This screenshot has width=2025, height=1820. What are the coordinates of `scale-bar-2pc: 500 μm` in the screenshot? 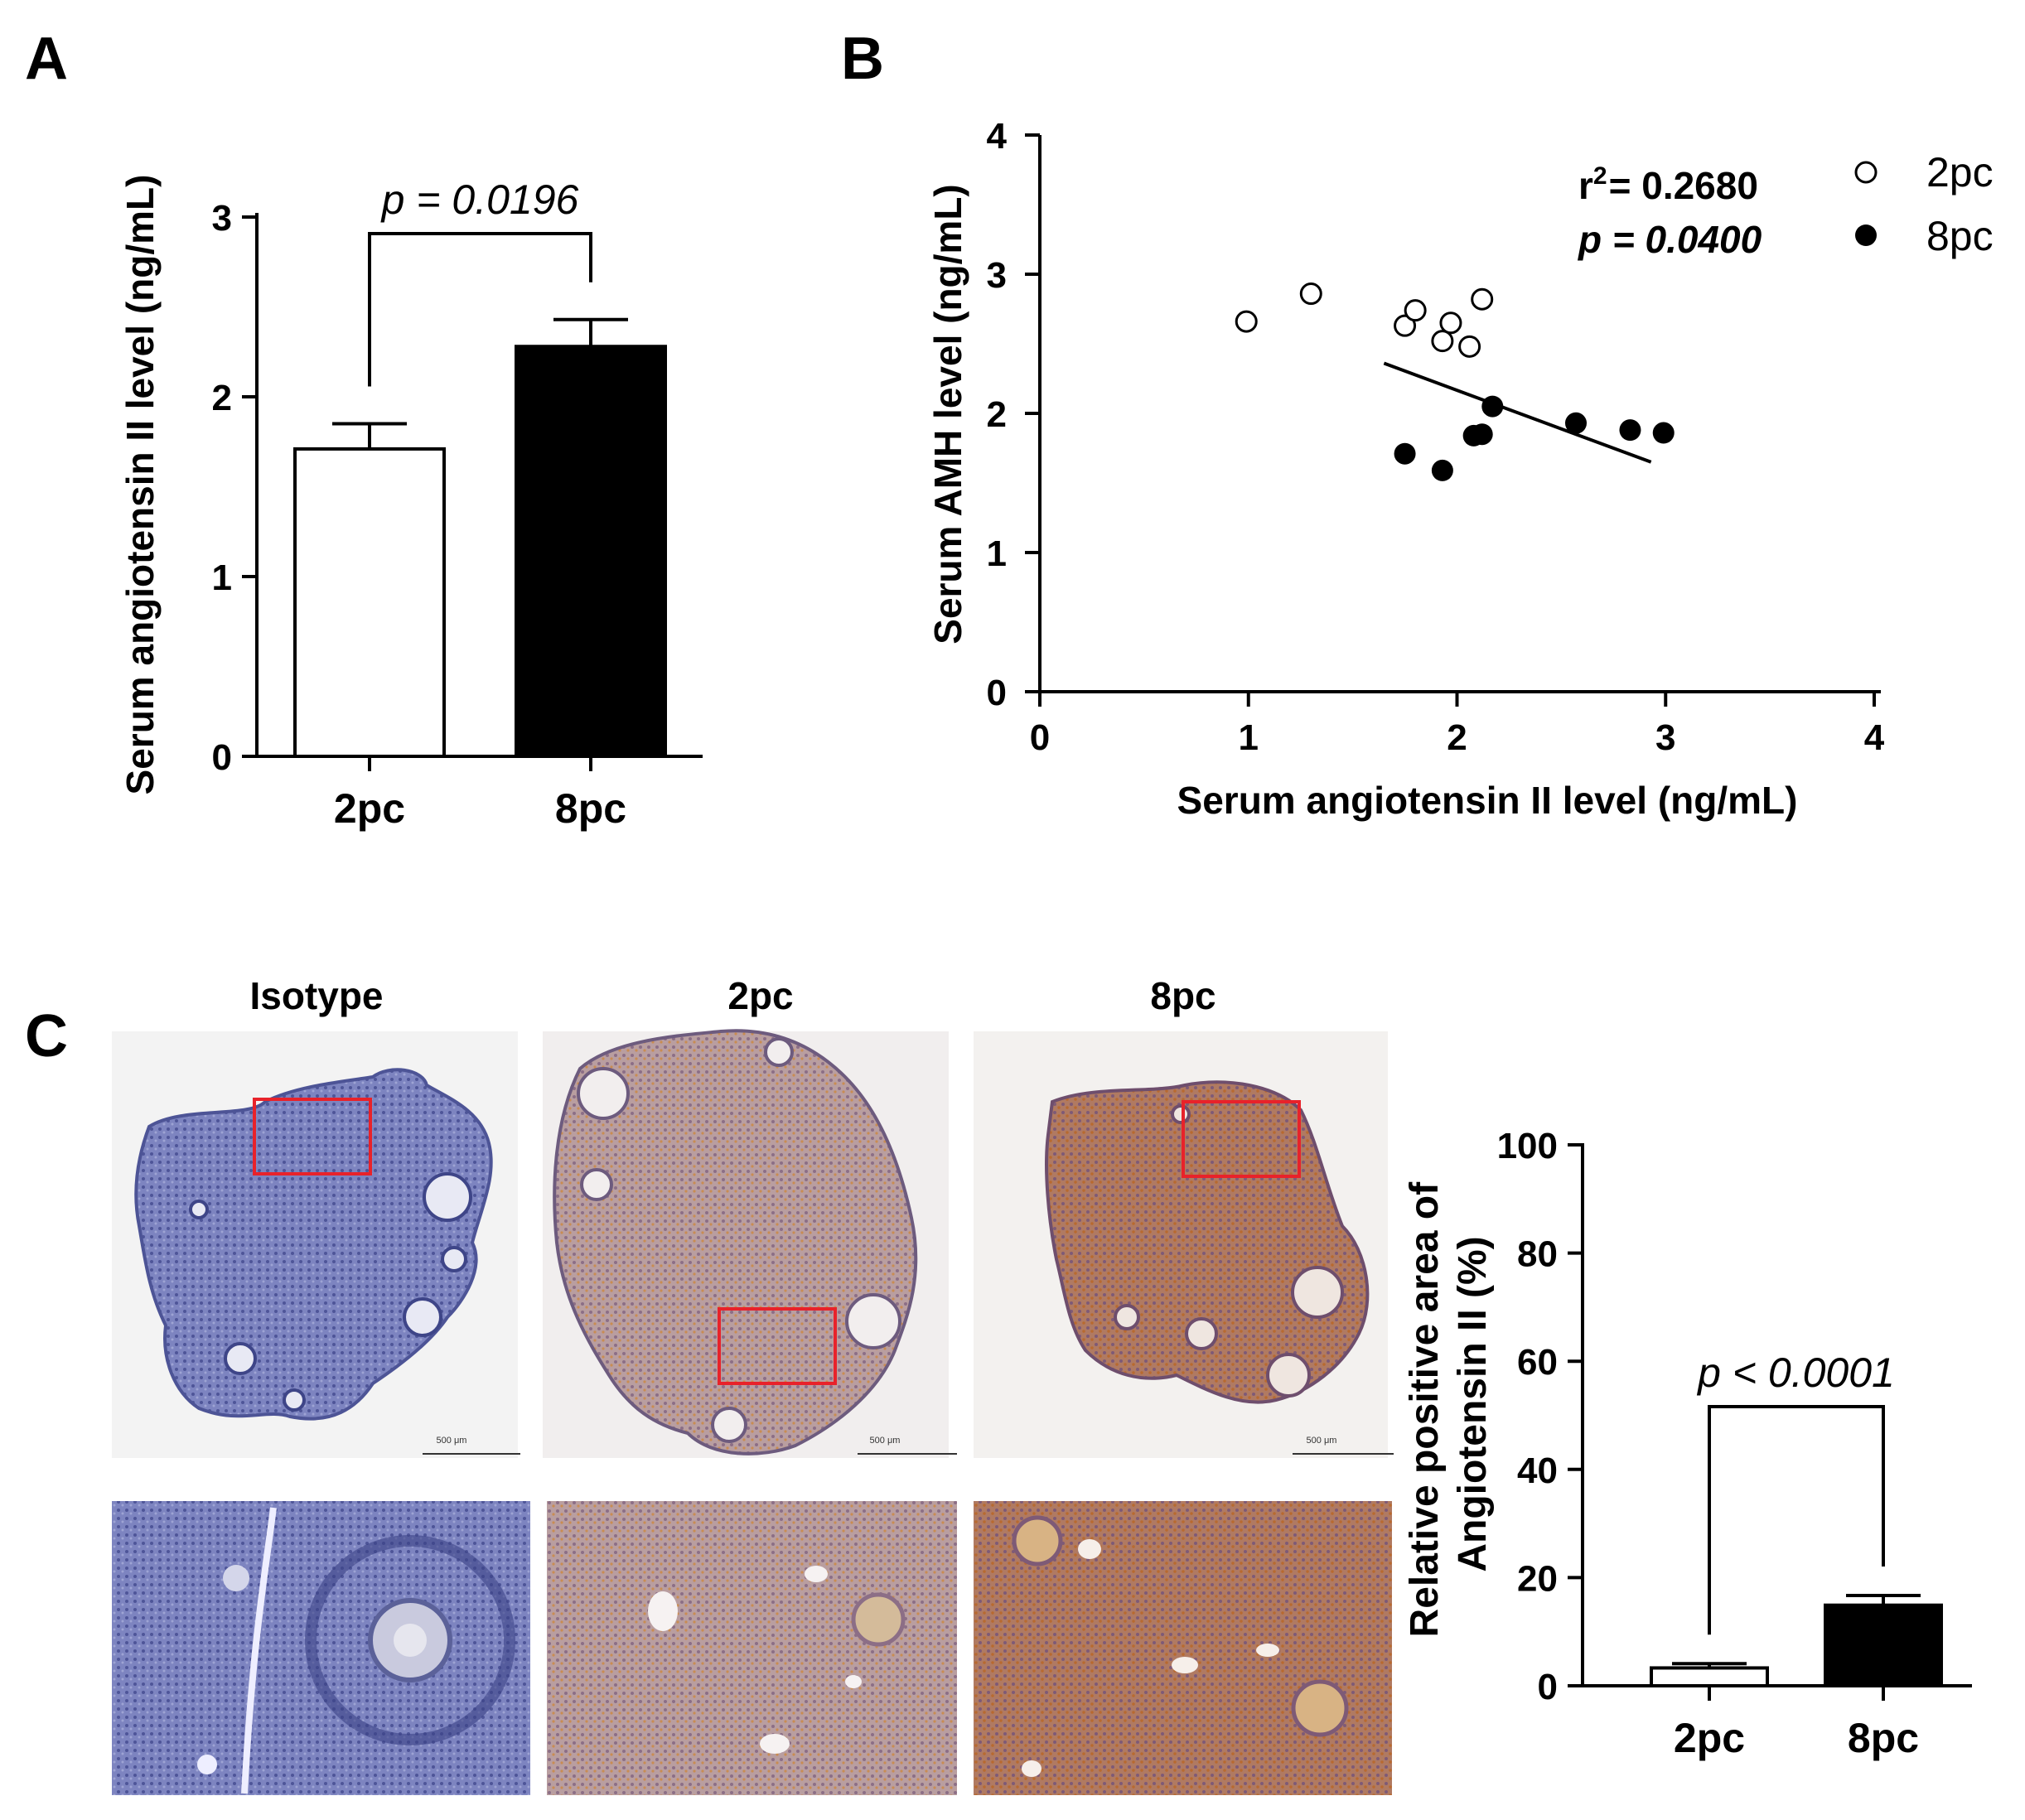 It's located at (907, 1445).